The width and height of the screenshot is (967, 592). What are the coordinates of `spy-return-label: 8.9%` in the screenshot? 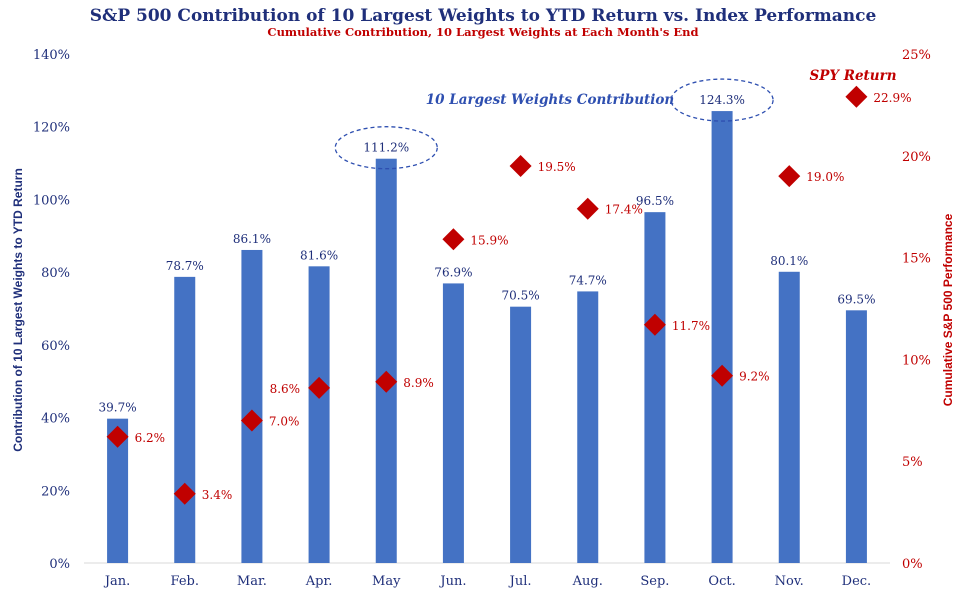 It's located at (418, 383).